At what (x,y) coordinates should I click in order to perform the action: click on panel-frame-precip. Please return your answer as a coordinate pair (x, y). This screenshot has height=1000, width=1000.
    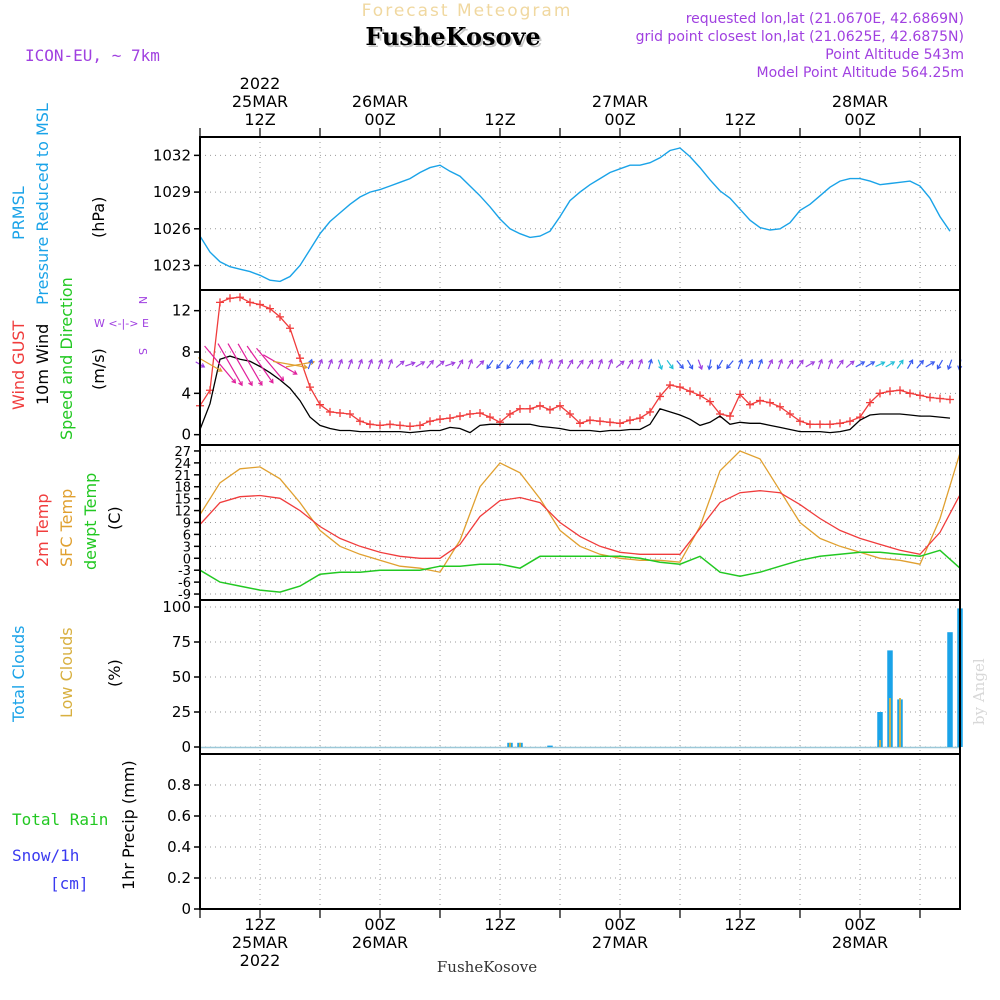
    Looking at the image, I should click on (580, 831).